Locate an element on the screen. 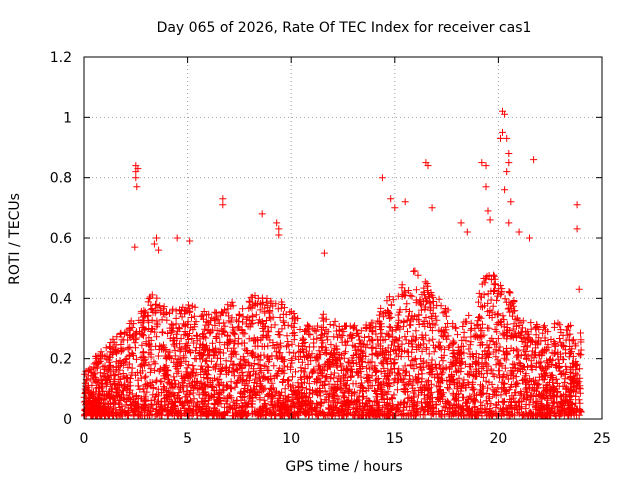 The image size is (640, 480). y-tick-labels: 0 0.2 0.4 0.6 0.8 1 1.2 is located at coordinates (61, 239).